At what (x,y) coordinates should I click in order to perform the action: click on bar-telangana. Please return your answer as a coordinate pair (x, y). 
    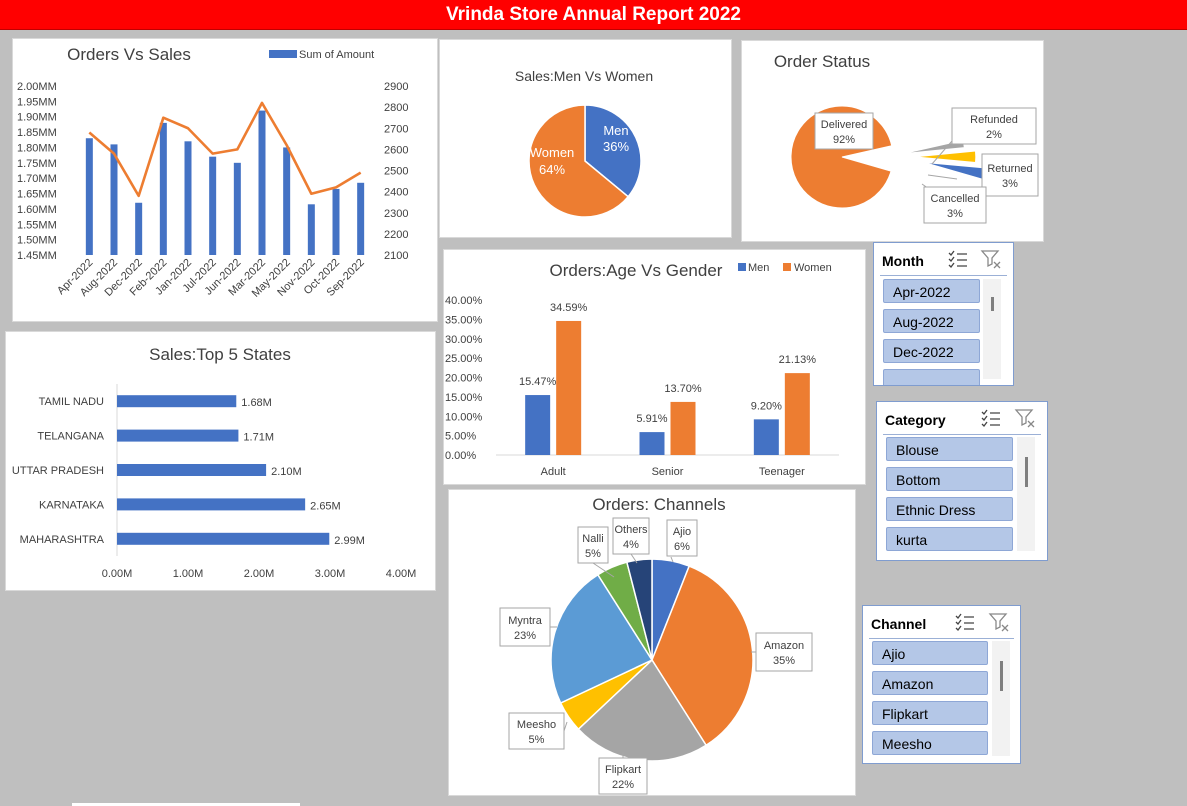
    Looking at the image, I should click on (178, 435).